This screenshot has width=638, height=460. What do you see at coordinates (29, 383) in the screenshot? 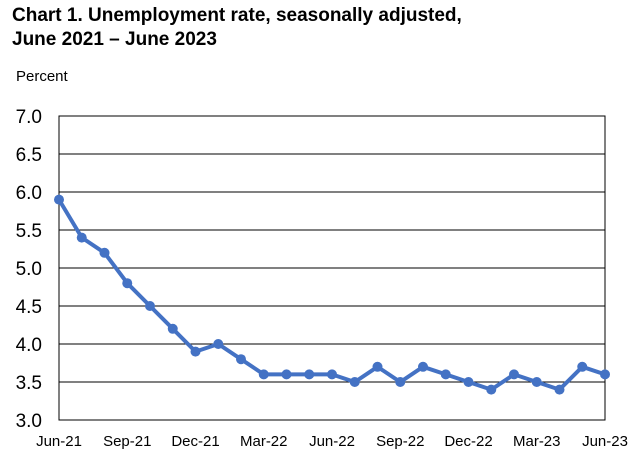
I see `y-tick-label: 3.5` at bounding box center [29, 383].